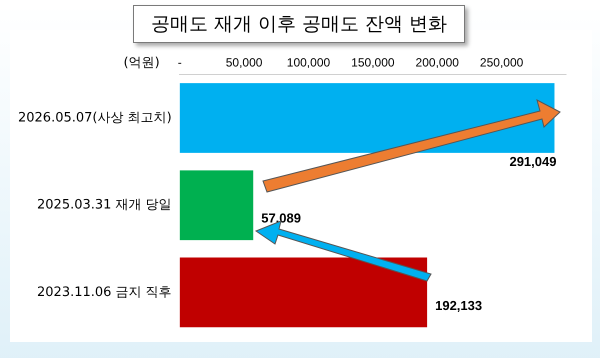  Describe the element at coordinates (95, 118) in the screenshot. I see `y-tick-label: 2026.05.07(사상 최고치)` at that location.